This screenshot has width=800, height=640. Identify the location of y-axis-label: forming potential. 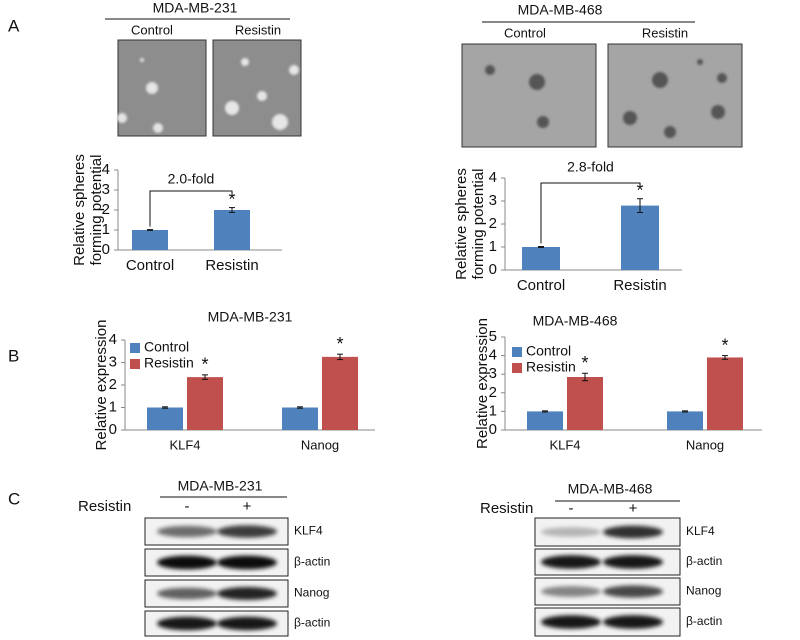
(96, 210).